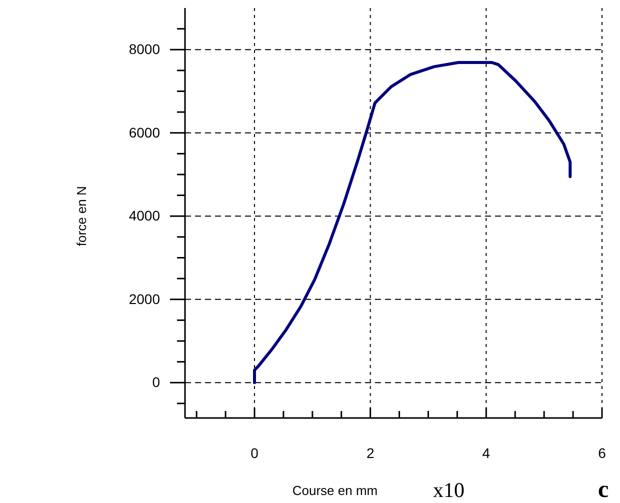  Describe the element at coordinates (144, 298) in the screenshot. I see `y-tick-label: 2000` at that location.